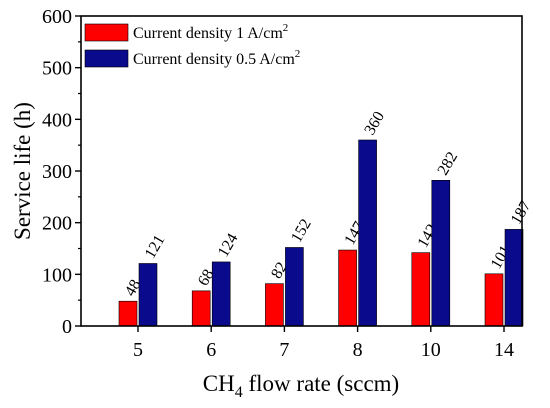 This screenshot has width=550, height=408. I want to click on x-tick-label: 10, so click(431, 350).